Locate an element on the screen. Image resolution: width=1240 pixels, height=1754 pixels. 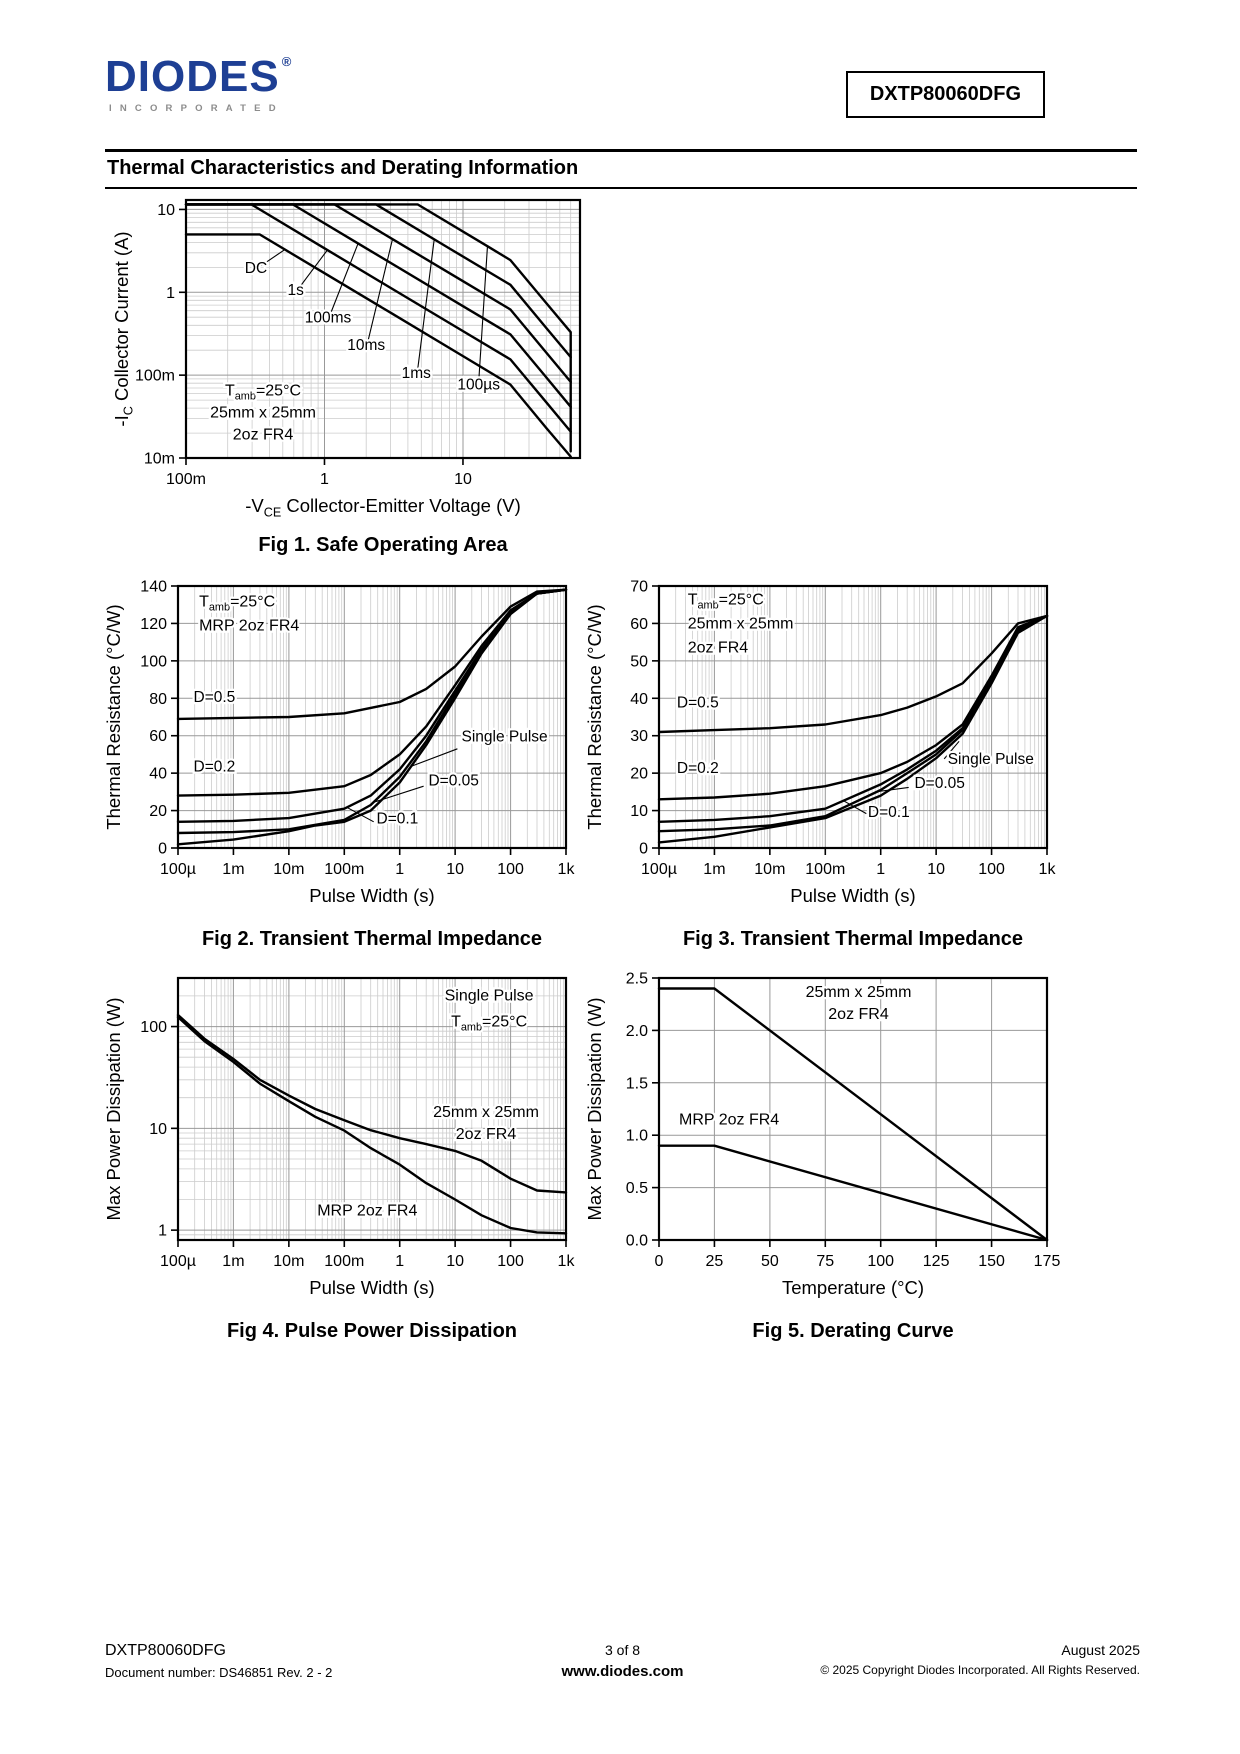
svg-text: 100µ is located at coordinates (178, 1261).